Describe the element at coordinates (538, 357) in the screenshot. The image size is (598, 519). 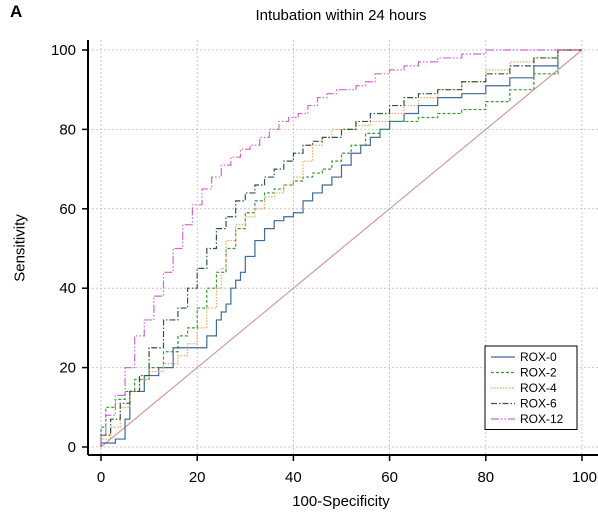
I see `legend-entry: ROX-0` at that location.